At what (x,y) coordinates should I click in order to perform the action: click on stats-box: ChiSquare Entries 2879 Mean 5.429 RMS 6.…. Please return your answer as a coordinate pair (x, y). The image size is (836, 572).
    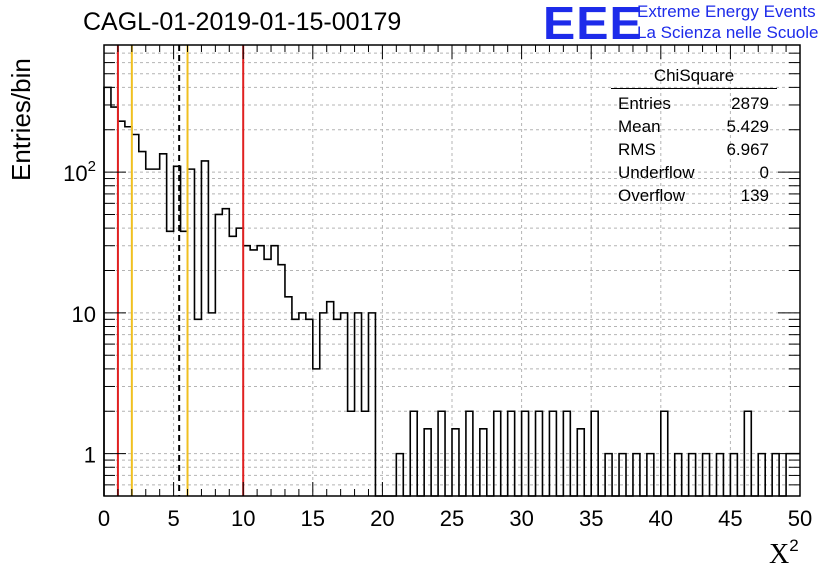
    Looking at the image, I should click on (694, 136).